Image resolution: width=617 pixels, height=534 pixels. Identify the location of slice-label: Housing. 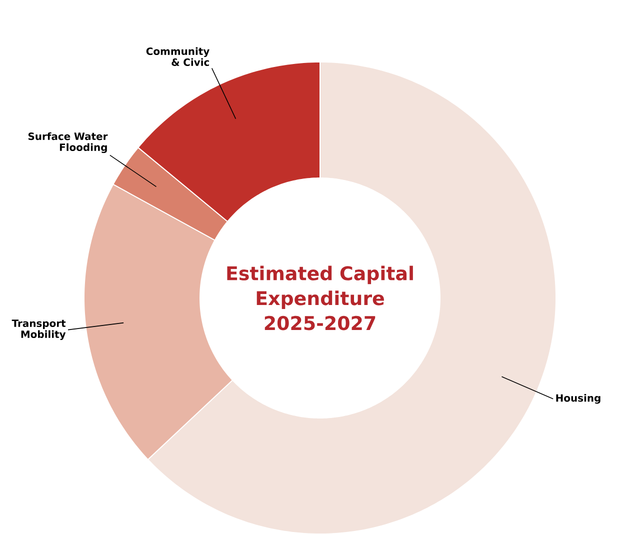
(578, 399).